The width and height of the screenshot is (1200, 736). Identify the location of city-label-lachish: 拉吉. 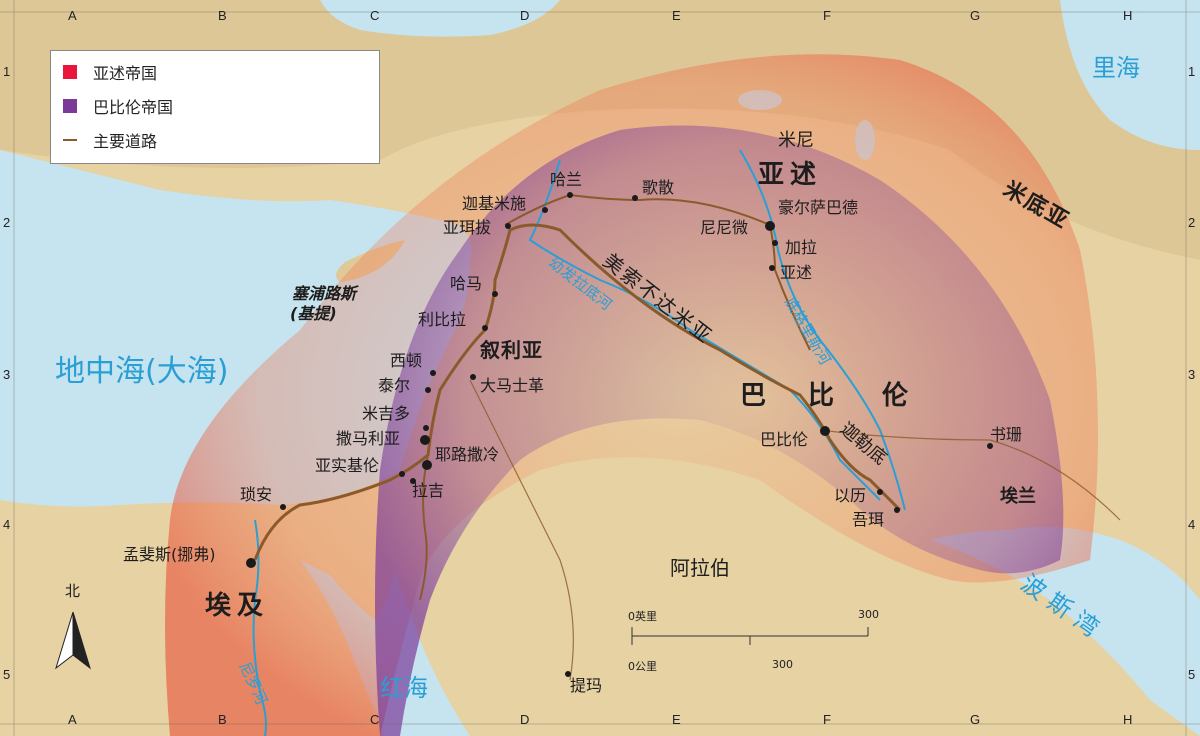
(428, 490).